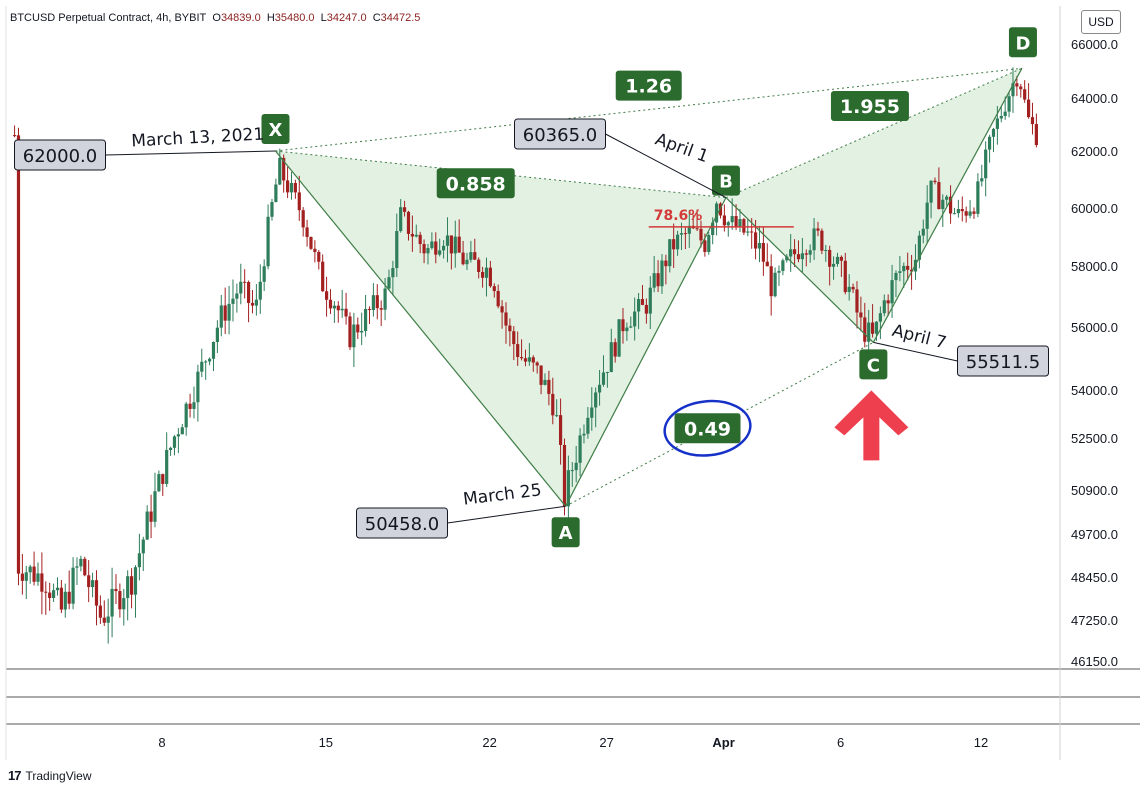 The width and height of the screenshot is (1144, 790). I want to click on ratio-value-ac: 0.49, so click(707, 429).